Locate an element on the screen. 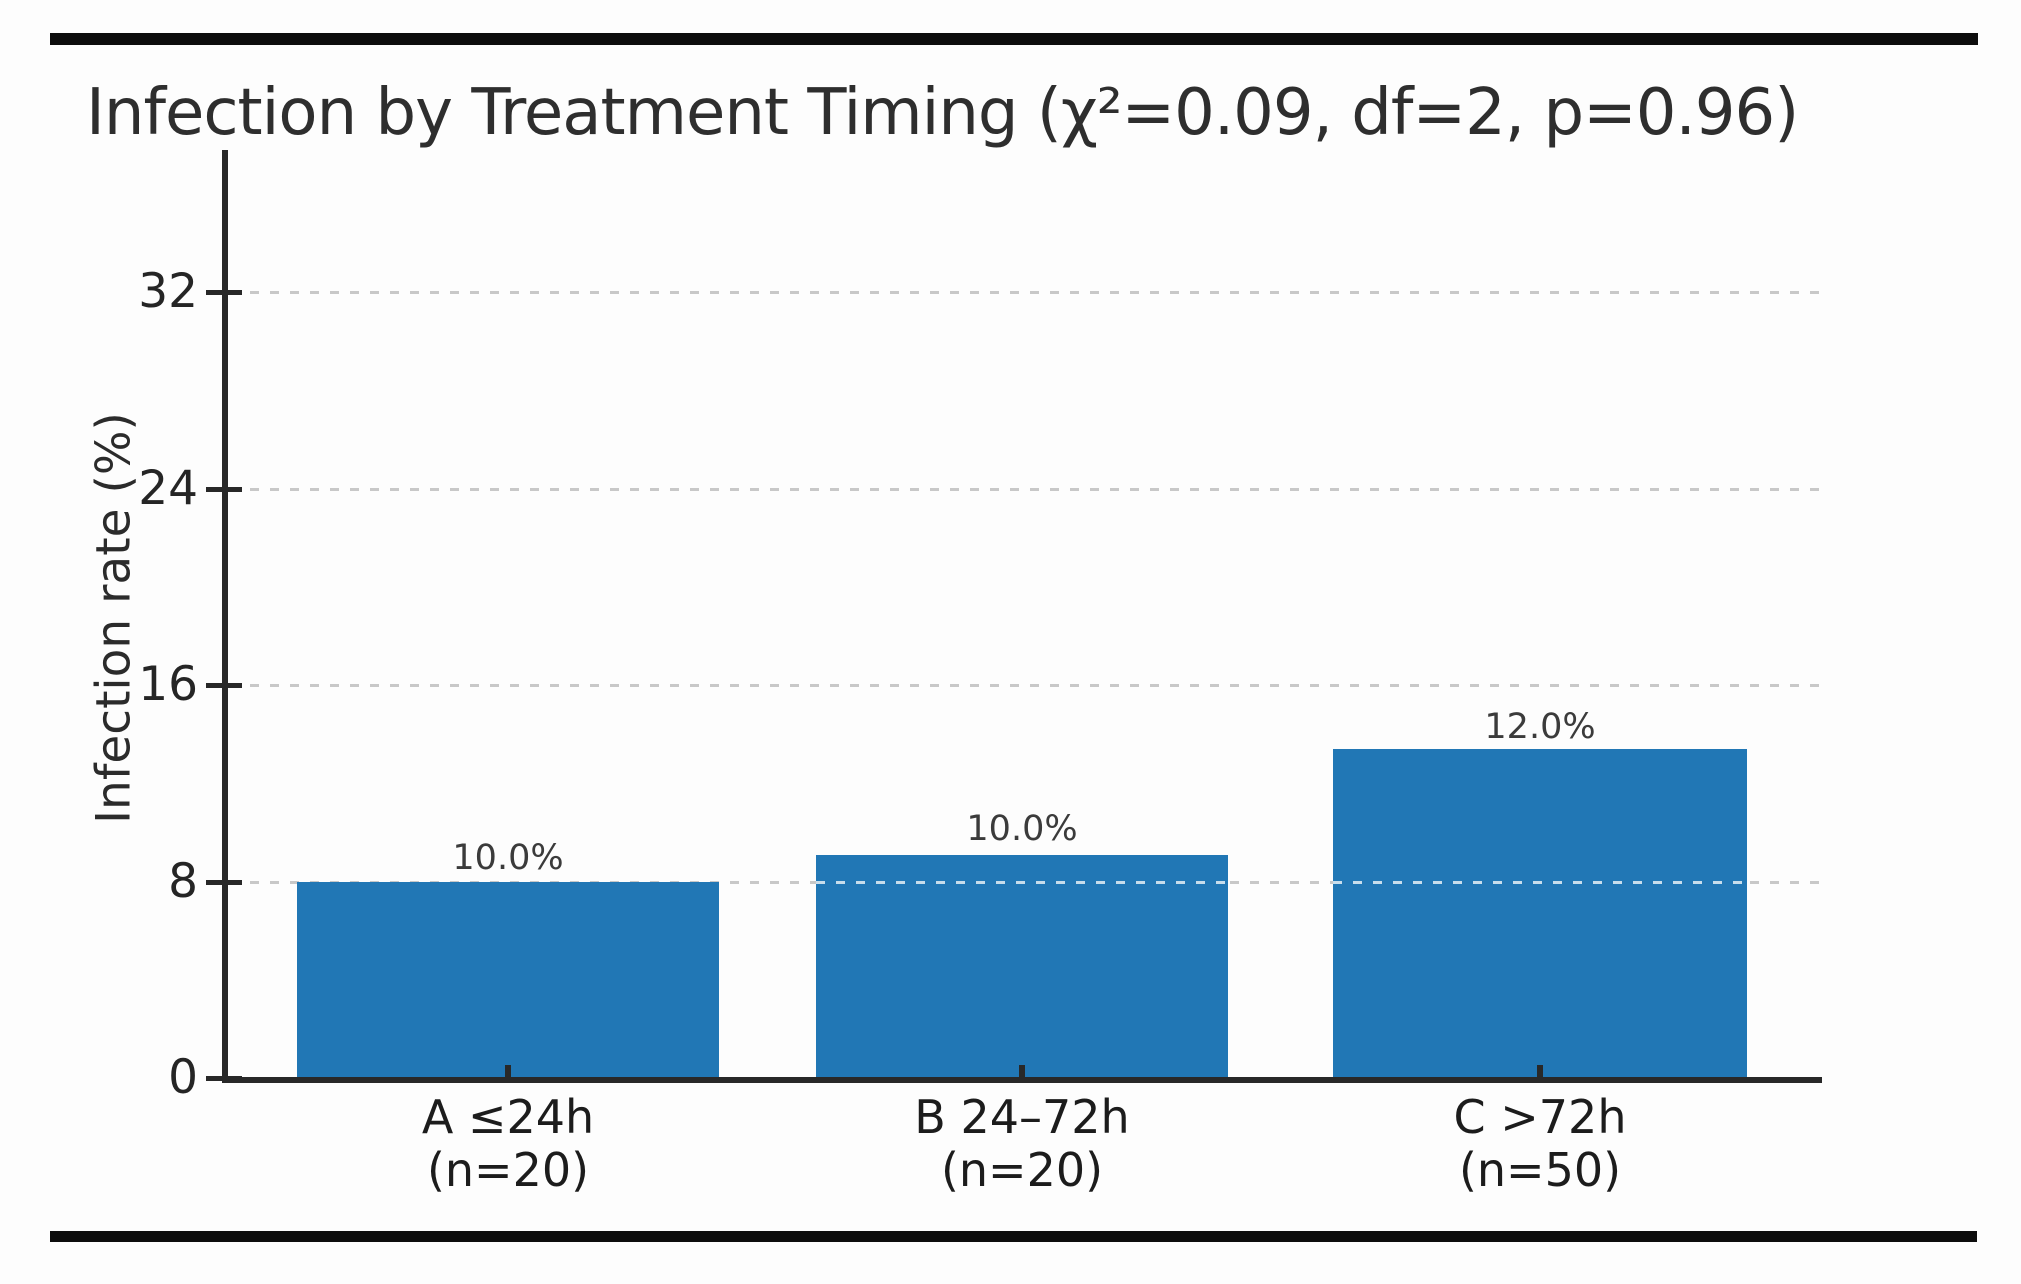 The width and height of the screenshot is (2021, 1284). y-tick-label-16: 16 is located at coordinates (168, 685).